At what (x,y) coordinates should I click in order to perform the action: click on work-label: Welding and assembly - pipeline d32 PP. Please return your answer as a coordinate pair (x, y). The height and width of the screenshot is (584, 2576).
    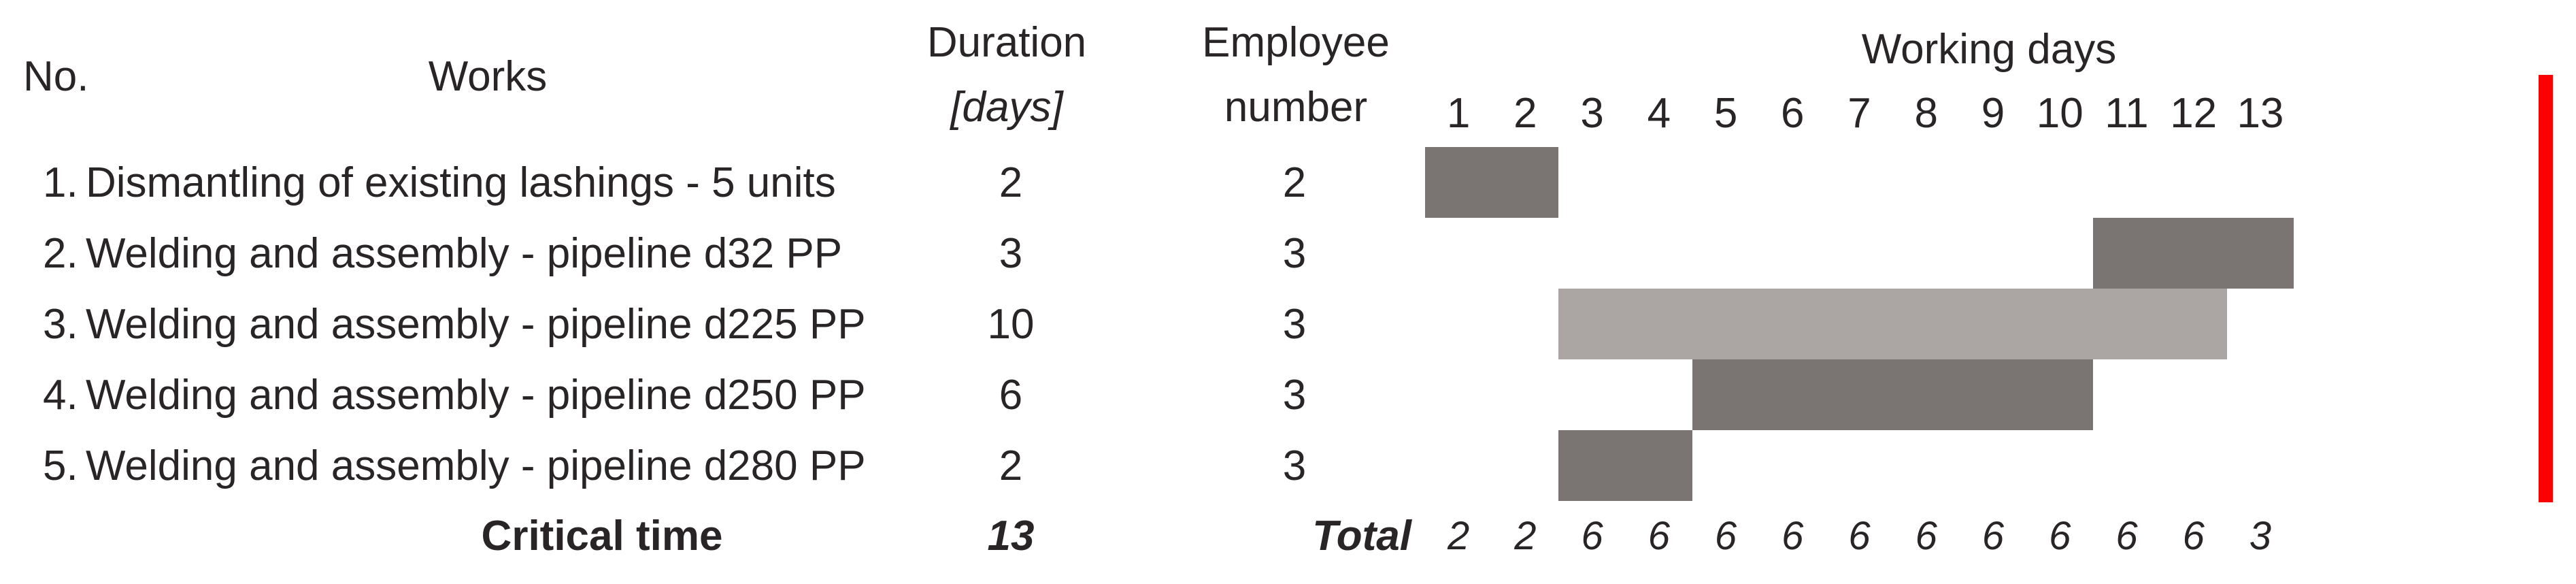
    Looking at the image, I should click on (464, 253).